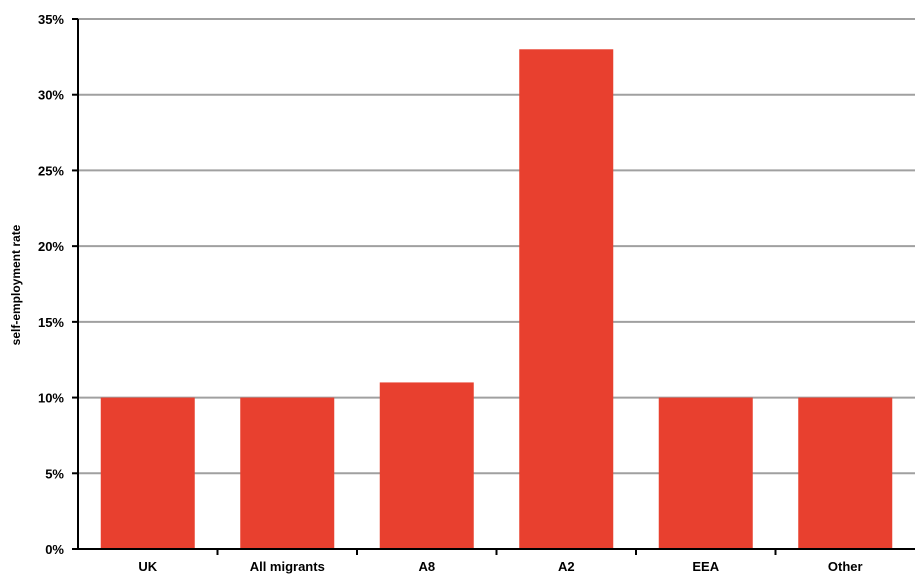 This screenshot has width=917, height=578. Describe the element at coordinates (54, 549) in the screenshot. I see `y-tick-label: 0%` at that location.